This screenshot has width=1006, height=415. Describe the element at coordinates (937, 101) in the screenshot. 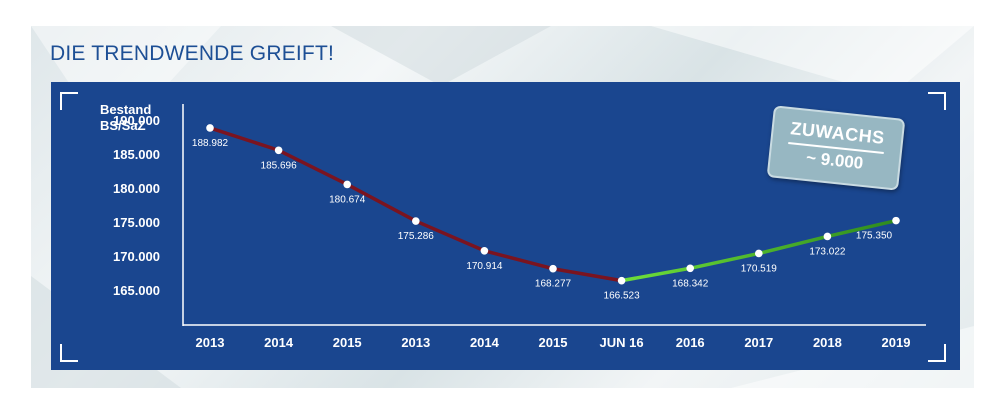

I see `corner-mark-top-right` at that location.